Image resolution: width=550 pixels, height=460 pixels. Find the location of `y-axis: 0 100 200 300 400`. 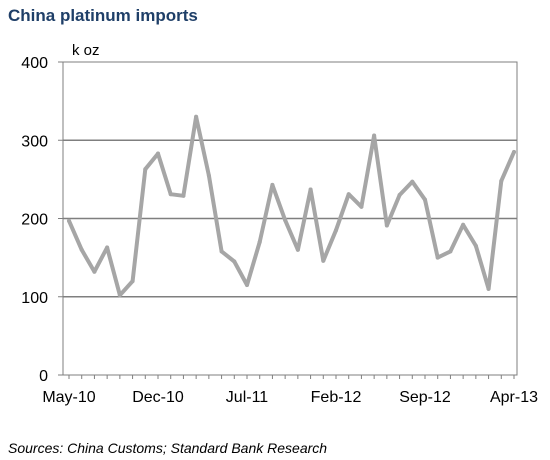

y-axis: 0 100 200 300 400 is located at coordinates (42, 220).